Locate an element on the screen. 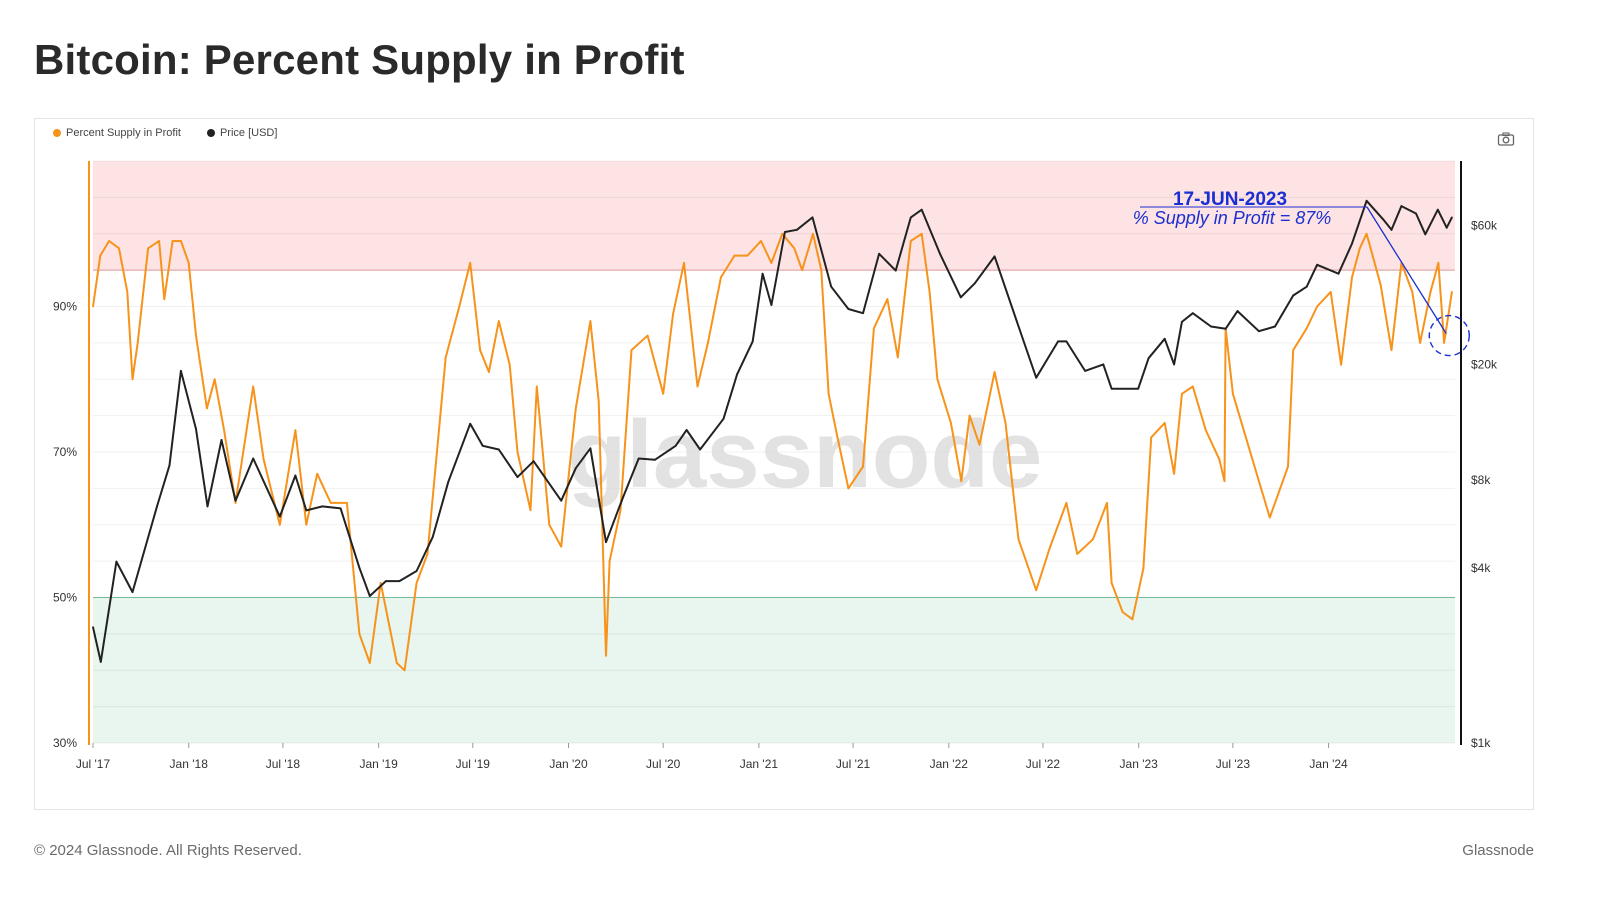 Image resolution: width=1600 pixels, height=922 pixels. left-tick-label: 30% is located at coordinates (65, 743).